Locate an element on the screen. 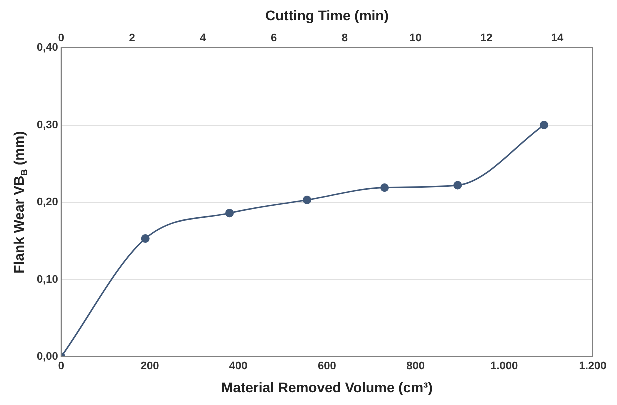 This screenshot has width=617, height=405. x-tick-label: 800 is located at coordinates (415, 366).